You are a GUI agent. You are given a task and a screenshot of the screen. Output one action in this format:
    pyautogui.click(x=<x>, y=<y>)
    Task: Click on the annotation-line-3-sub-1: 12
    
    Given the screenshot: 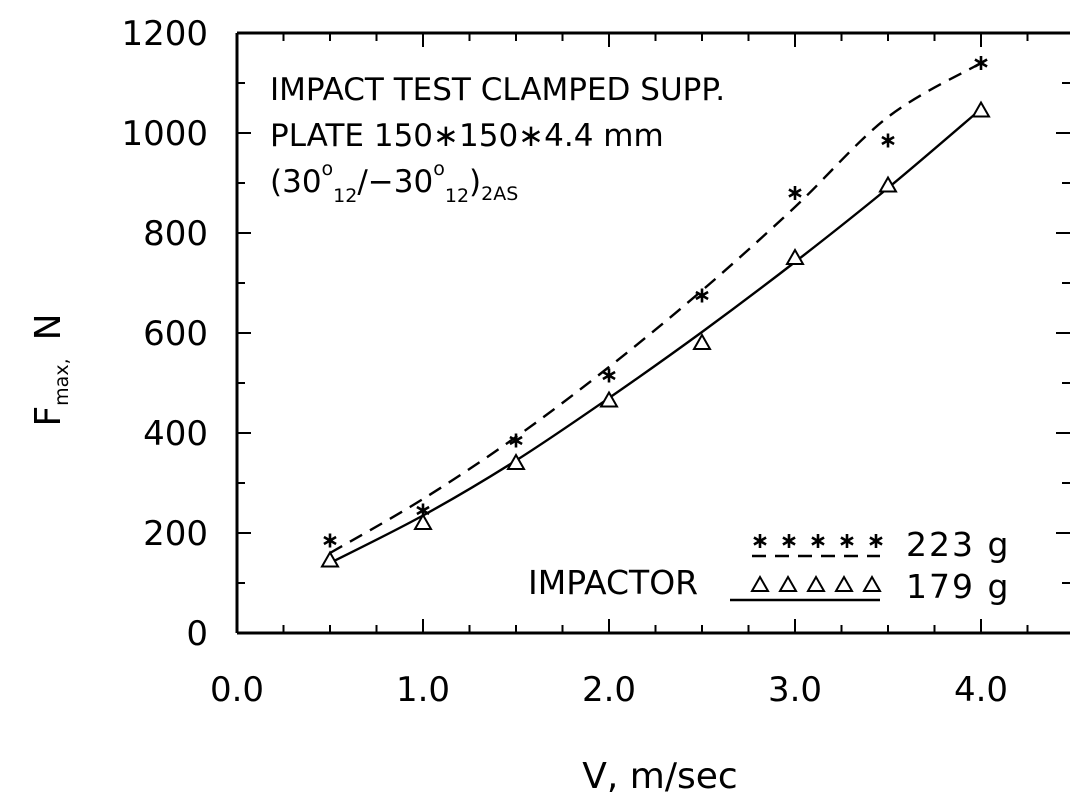 What is the action you would take?
    pyautogui.click(x=345, y=196)
    